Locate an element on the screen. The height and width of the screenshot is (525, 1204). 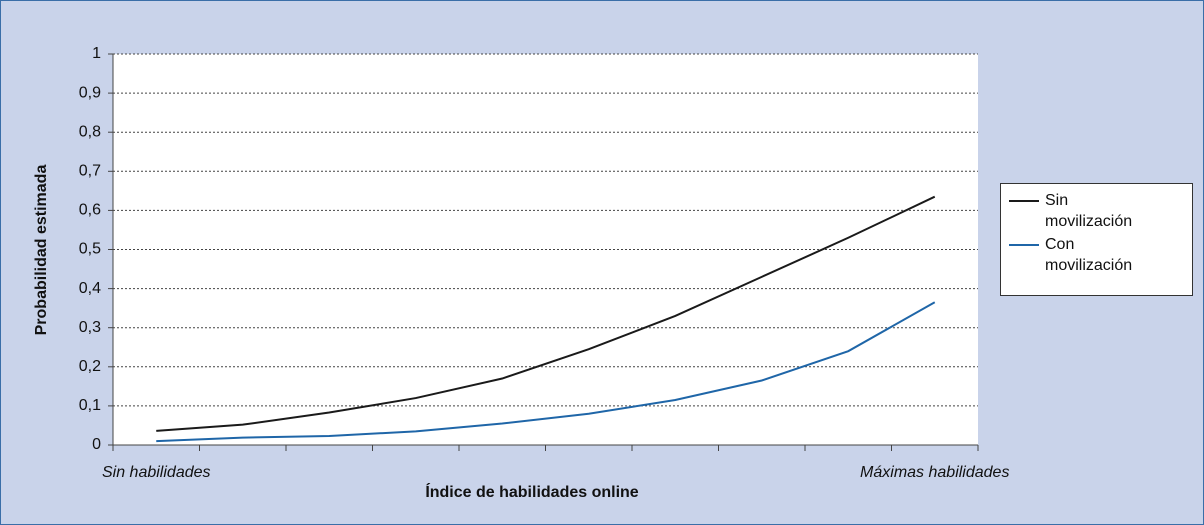
y-tick-label: 0,7 is located at coordinates (90, 171).